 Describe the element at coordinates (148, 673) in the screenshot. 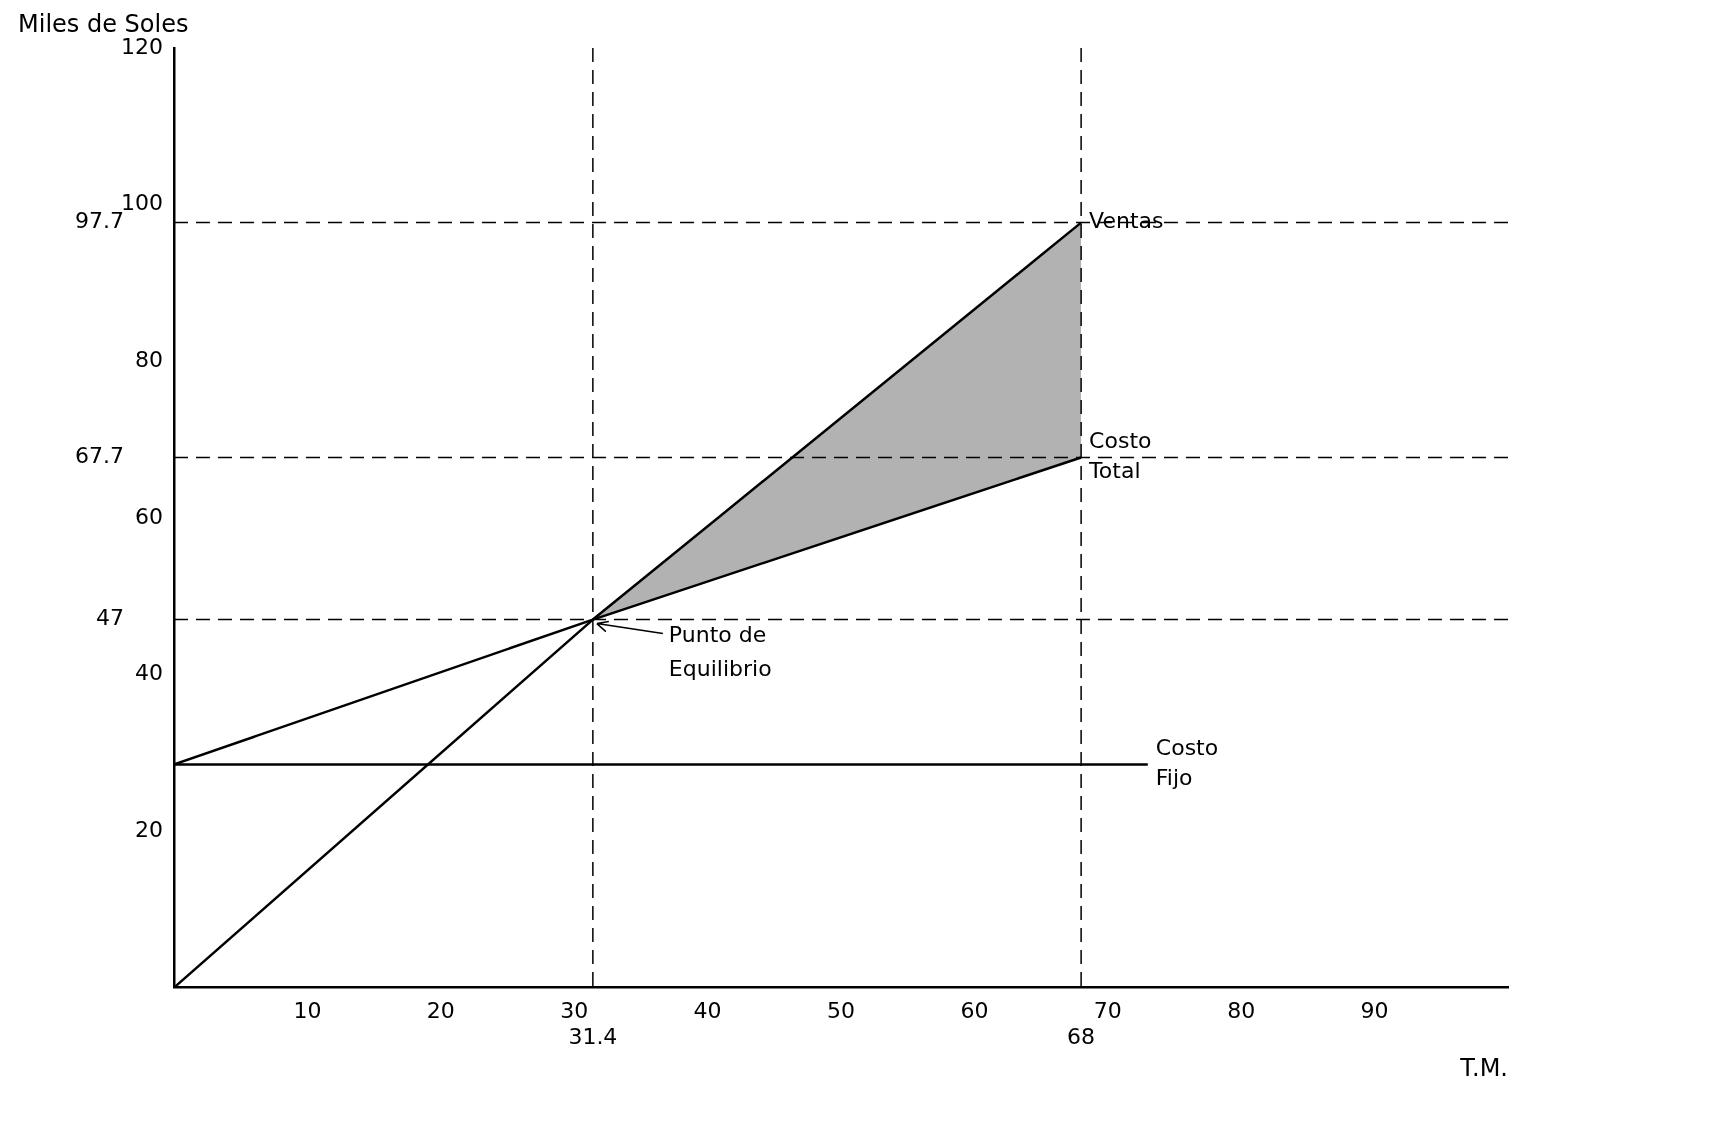

I see `y-tick-label: 40` at that location.